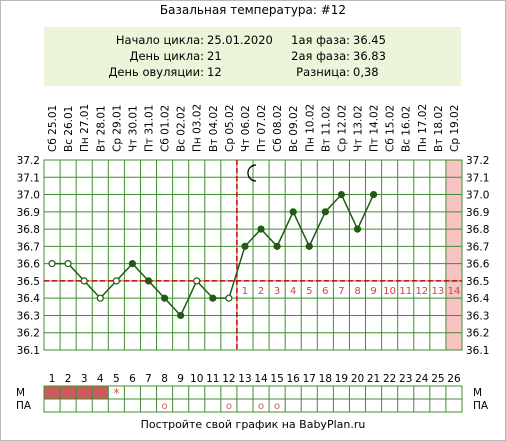  I want to click on row-label-pa-left: ПА, so click(24, 406).